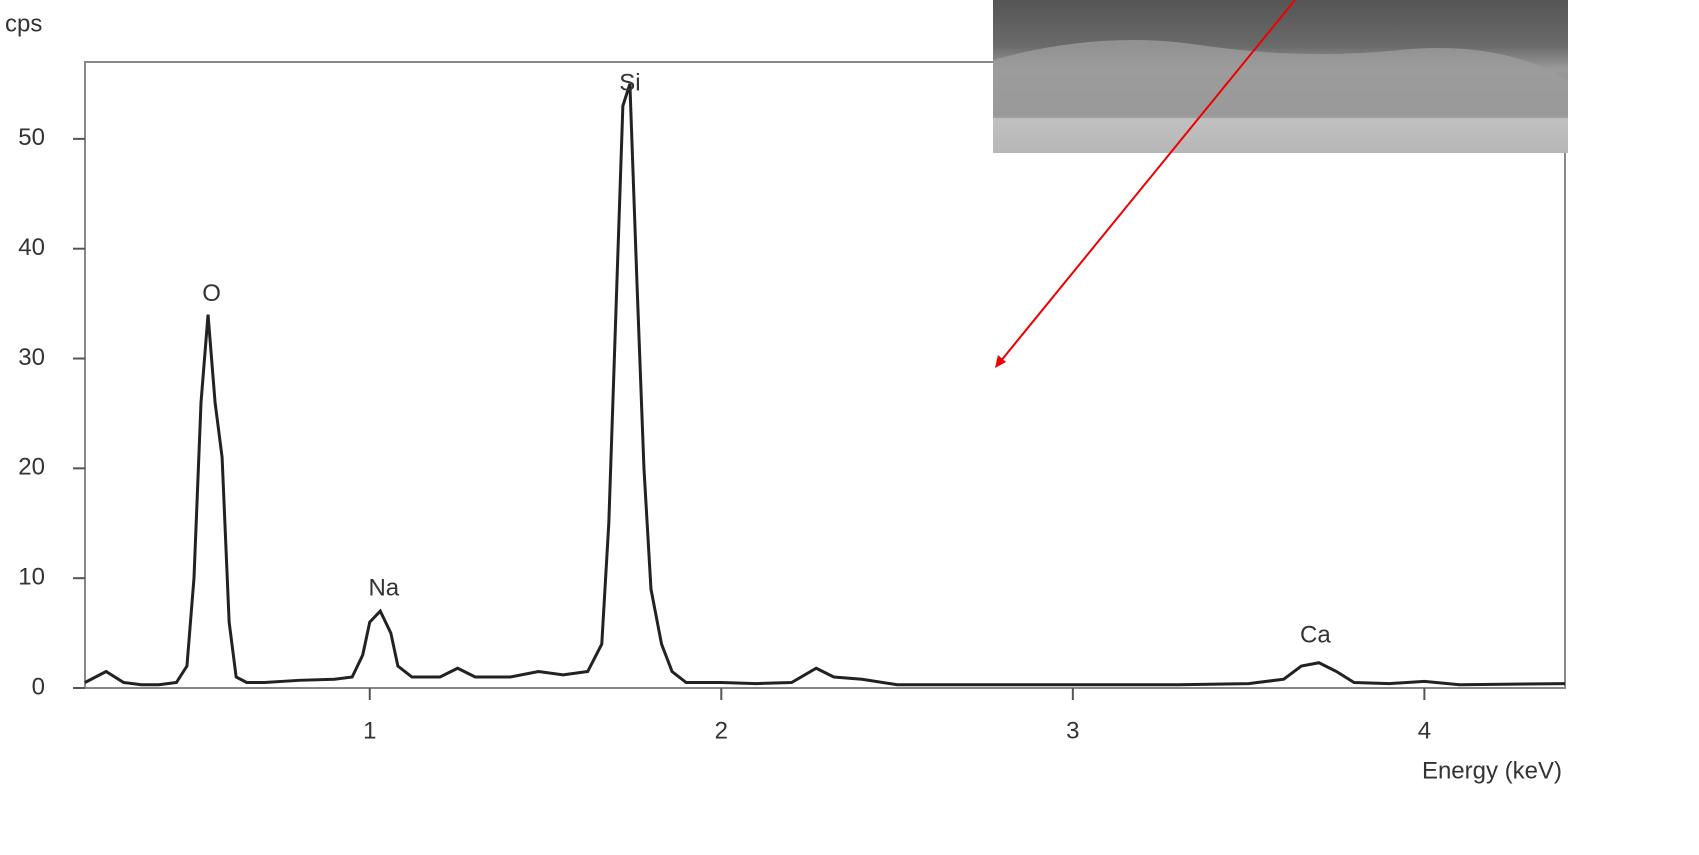 The height and width of the screenshot is (855, 1699). What do you see at coordinates (629, 82) in the screenshot?
I see `peak-label: Si` at bounding box center [629, 82].